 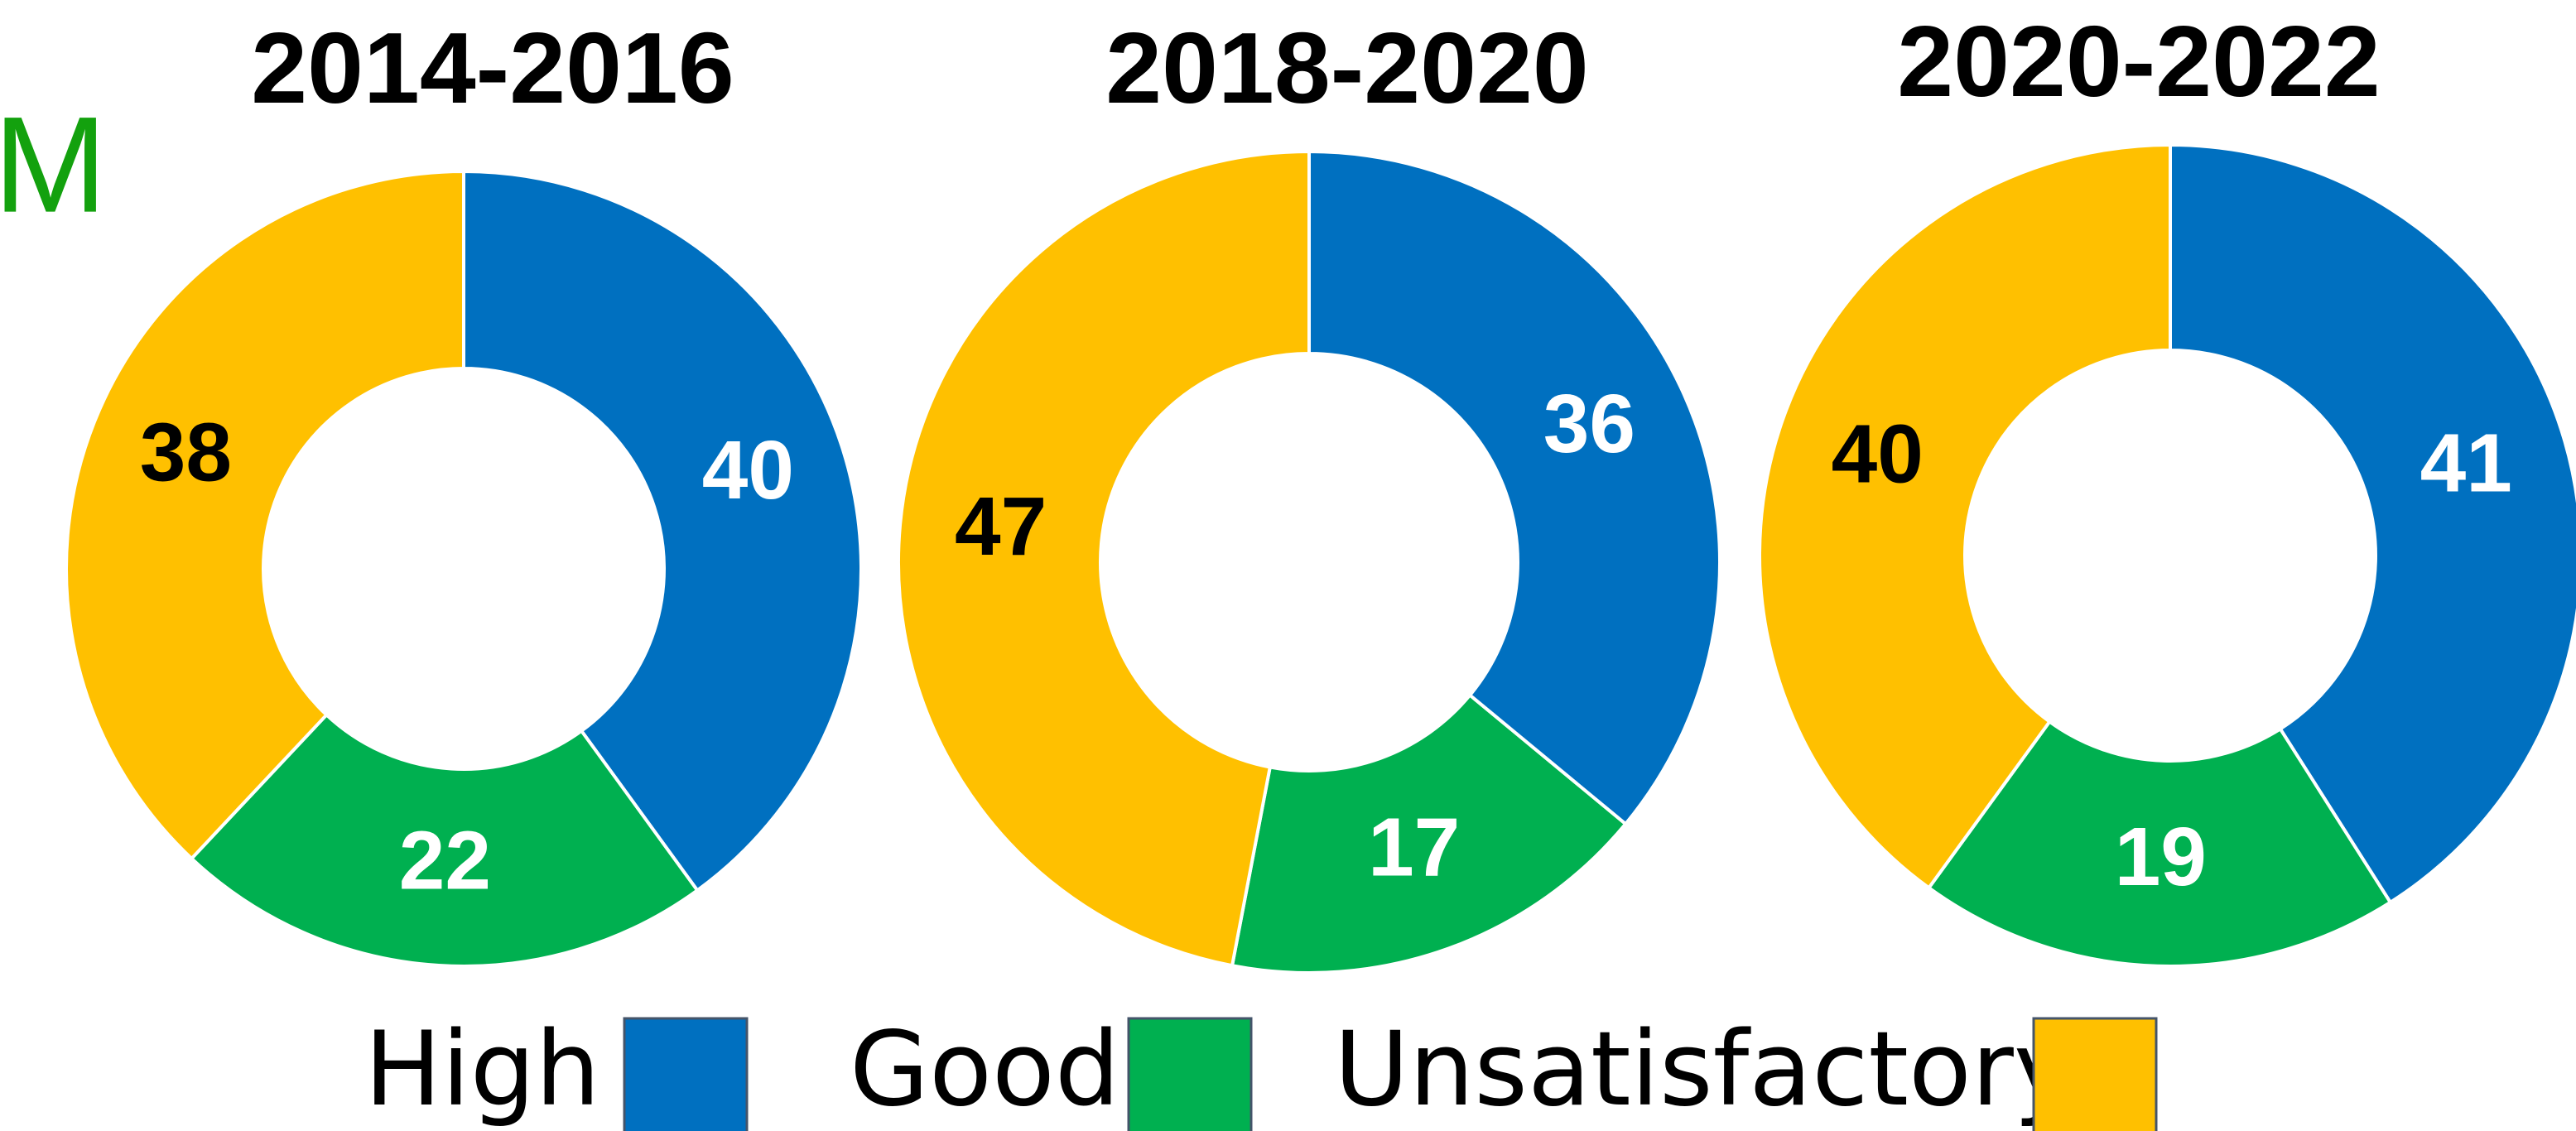 I want to click on data-label: 47, so click(x=1001, y=527).